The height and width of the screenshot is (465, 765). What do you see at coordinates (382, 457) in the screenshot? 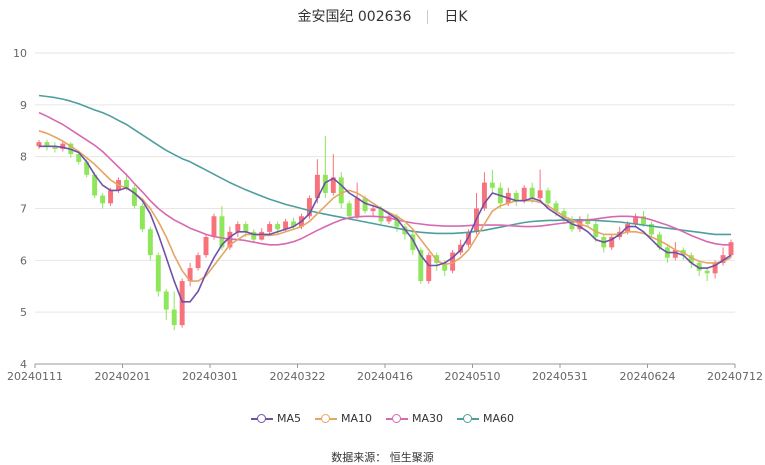
I see `data-source: 数据来源： 恒生聚源` at bounding box center [382, 457].